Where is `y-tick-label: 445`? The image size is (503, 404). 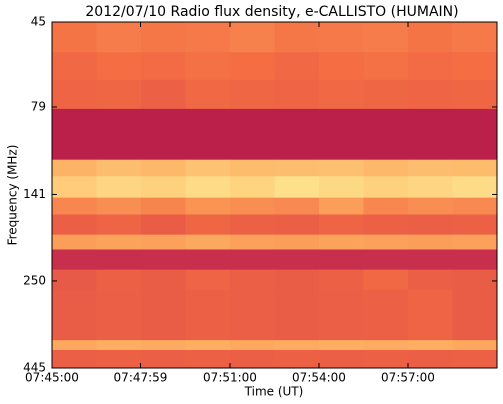 y-tick-label: 445 is located at coordinates (34, 368).